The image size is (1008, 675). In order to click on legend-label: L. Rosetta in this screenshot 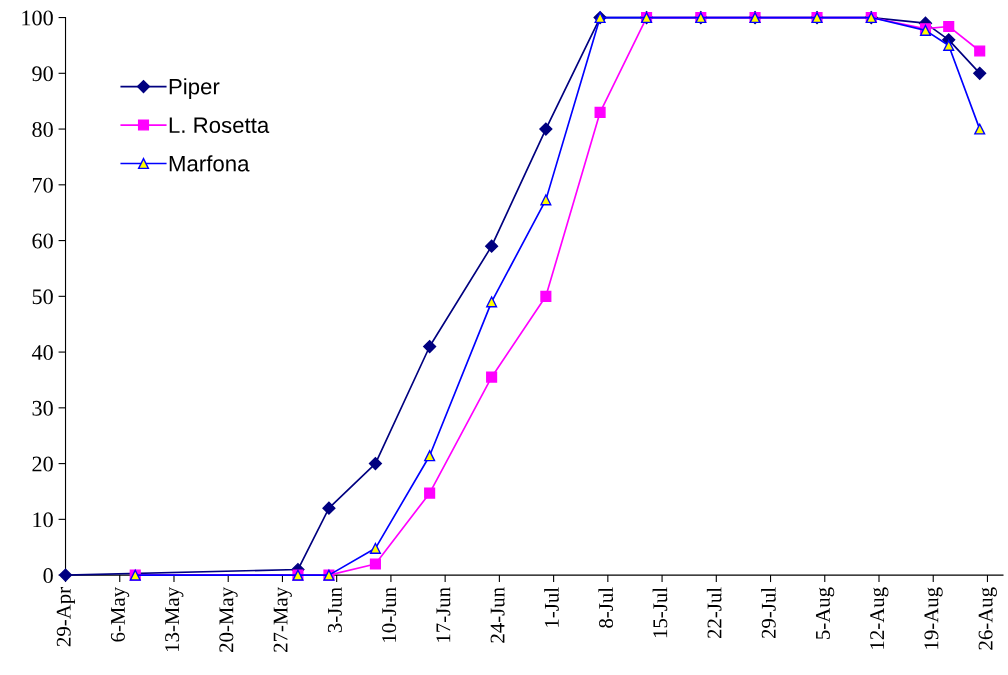, I will do `click(219, 125)`.